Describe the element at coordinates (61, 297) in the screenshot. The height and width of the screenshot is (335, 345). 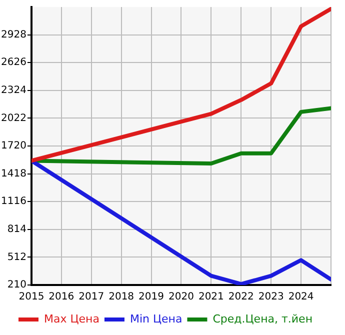
I see `x-tick-label: 2016` at that location.